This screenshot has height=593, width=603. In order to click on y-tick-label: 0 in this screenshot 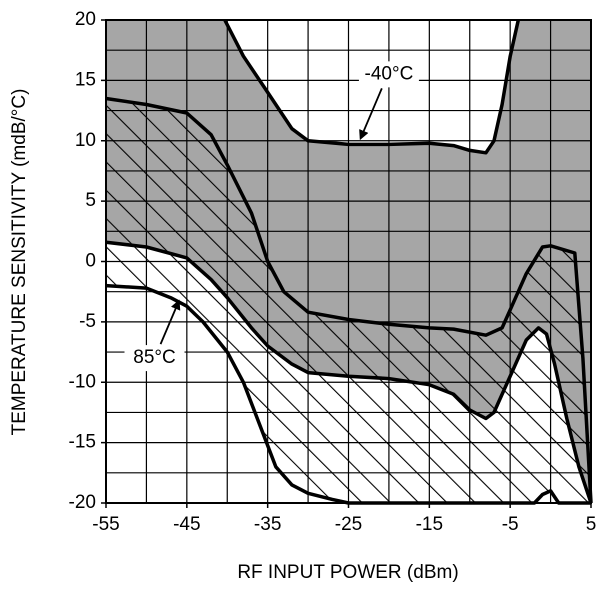, I will do `click(90, 261)`.